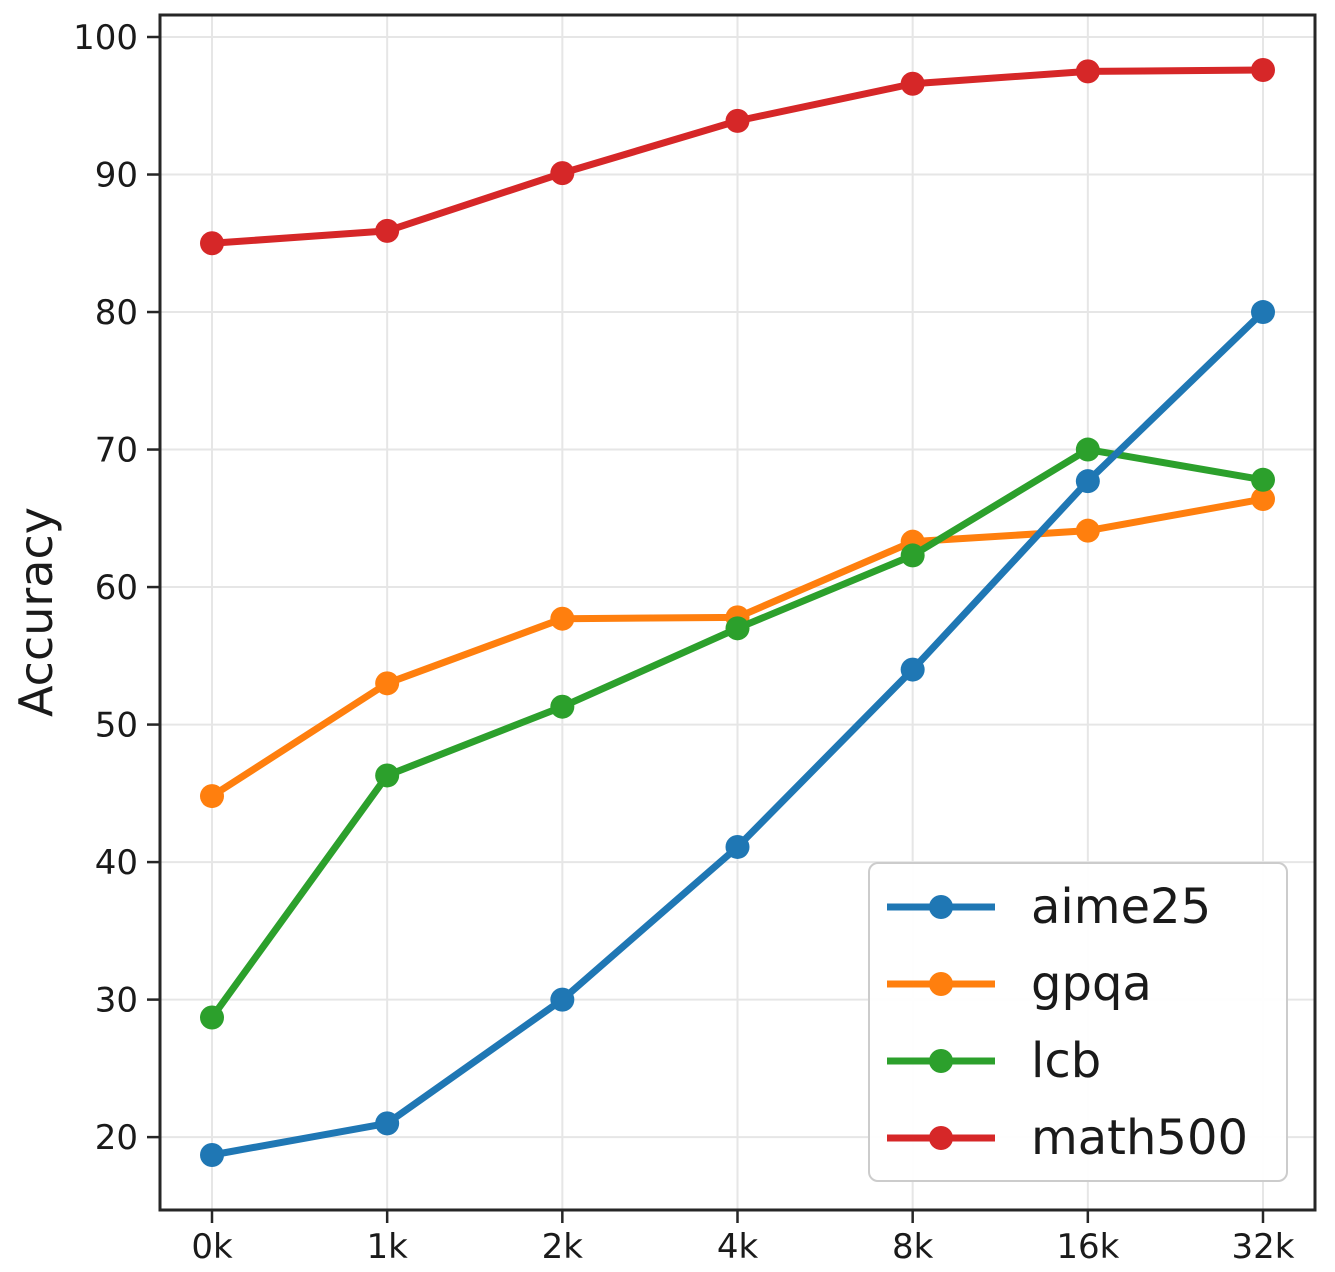 The height and width of the screenshot is (1272, 1335). I want to click on x-tick-label: 8k, so click(913, 1247).